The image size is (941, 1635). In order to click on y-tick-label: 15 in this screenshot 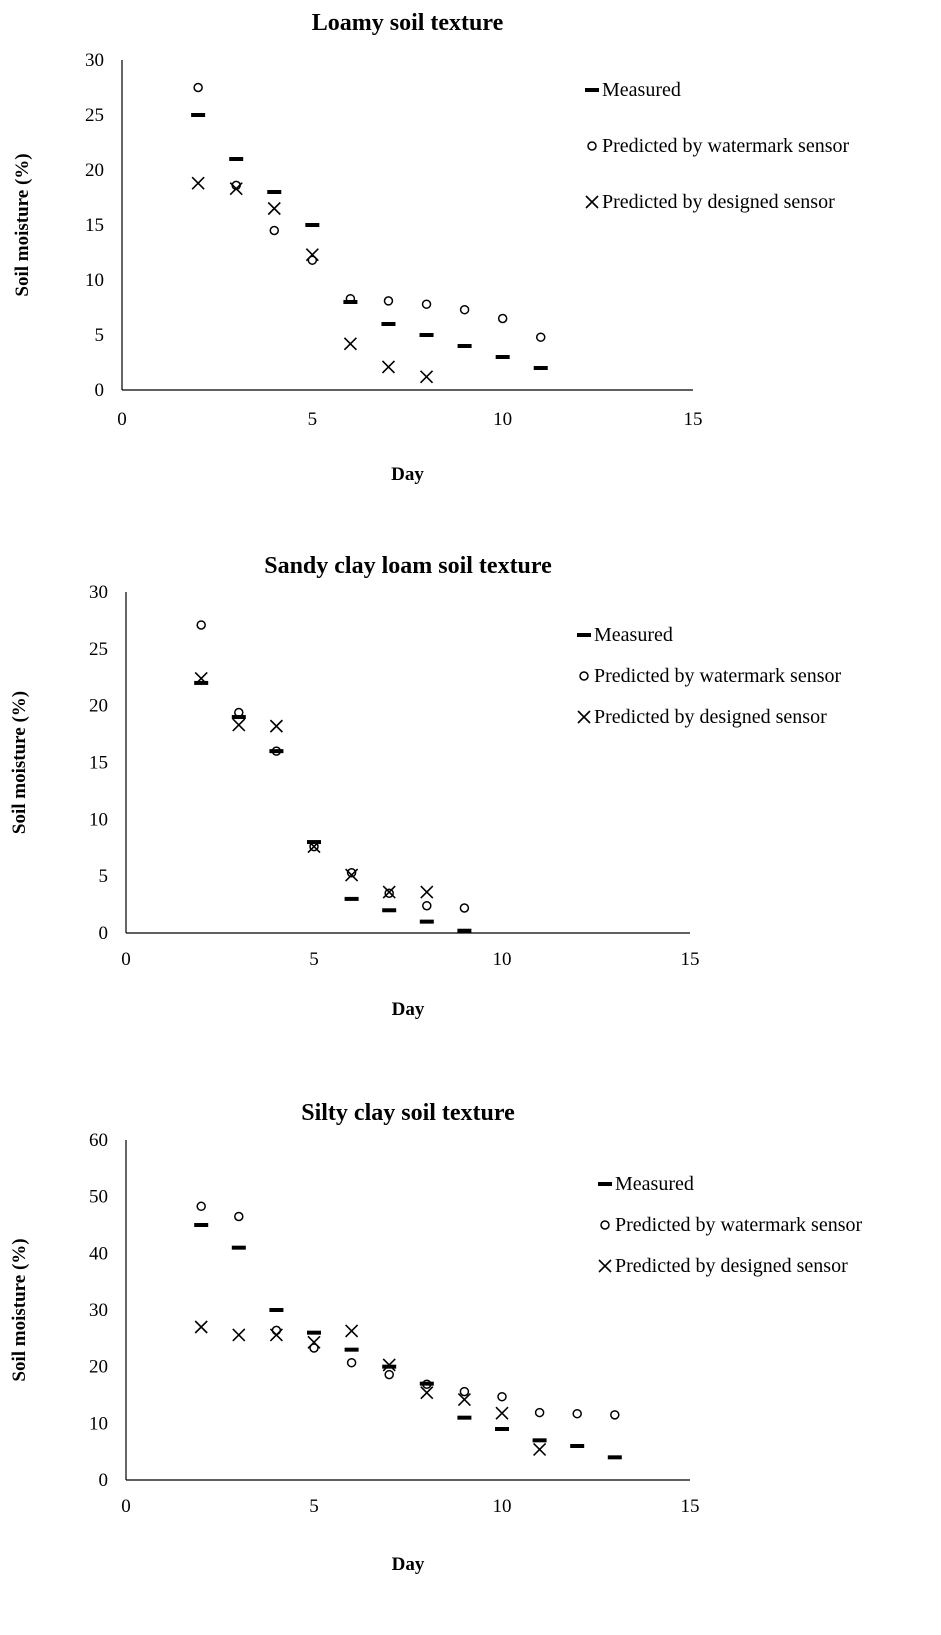, I will do `click(98, 763)`.